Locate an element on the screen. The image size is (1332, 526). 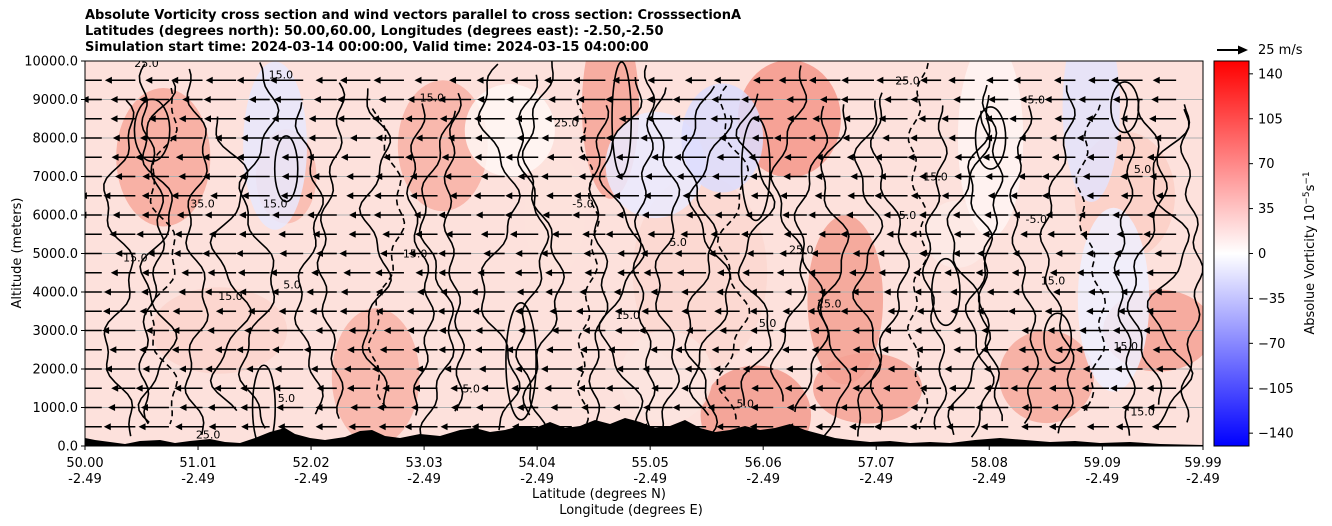
x-tick-label-latitude: 57.07 is located at coordinates (876, 463).